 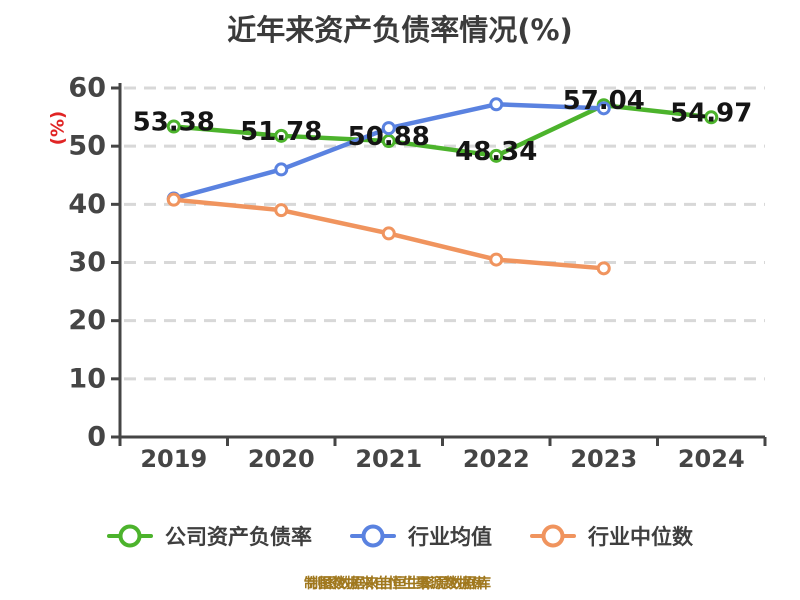 I want to click on legend-marker-industry-median, so click(x=553, y=536).